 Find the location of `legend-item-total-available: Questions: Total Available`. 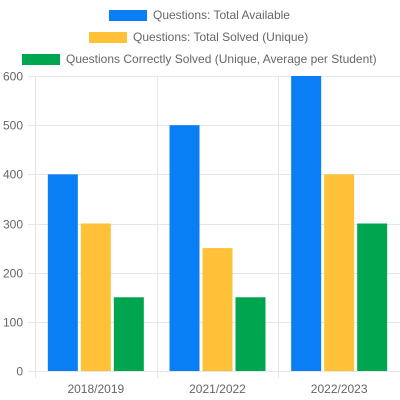

legend-item-total-available: Questions: Total Available is located at coordinates (199, 15).